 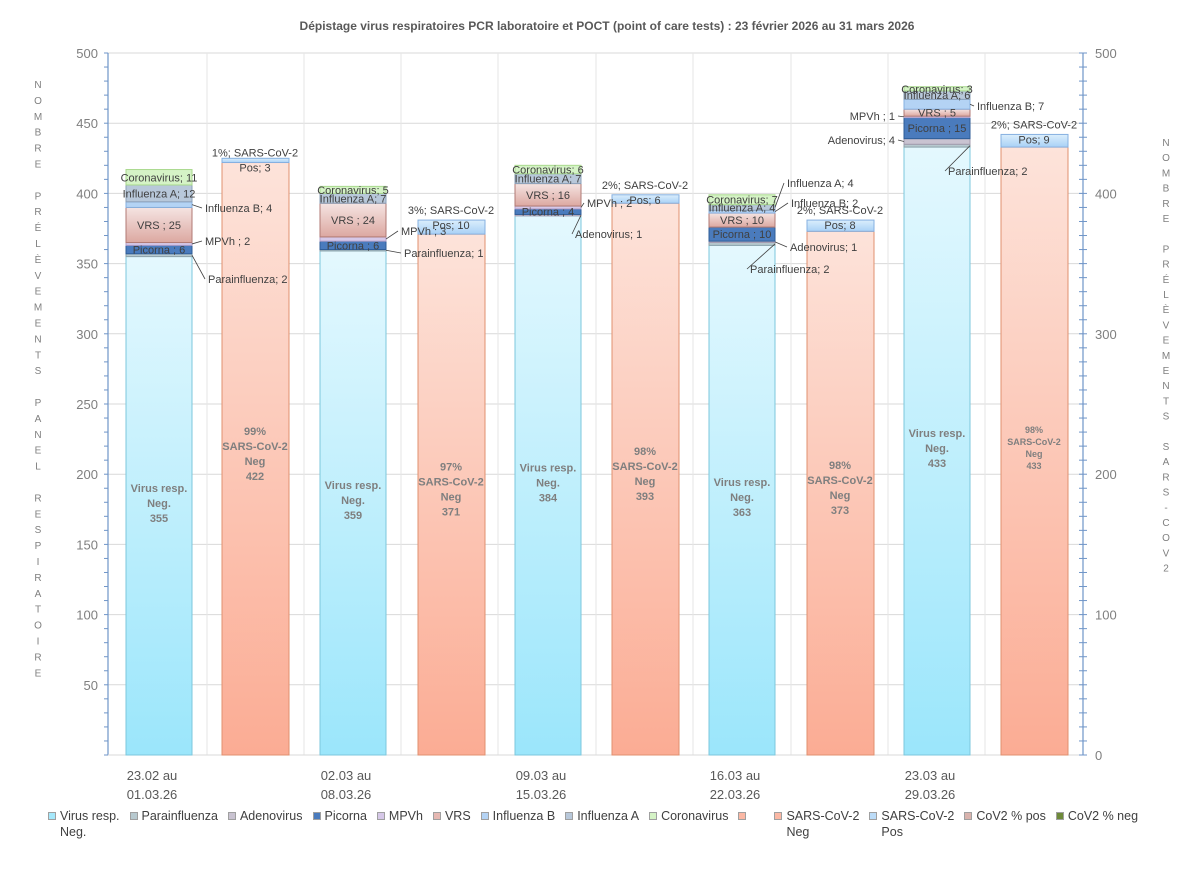 What do you see at coordinates (541, 775) in the screenshot?
I see `x-category-label: 09.03 au` at bounding box center [541, 775].